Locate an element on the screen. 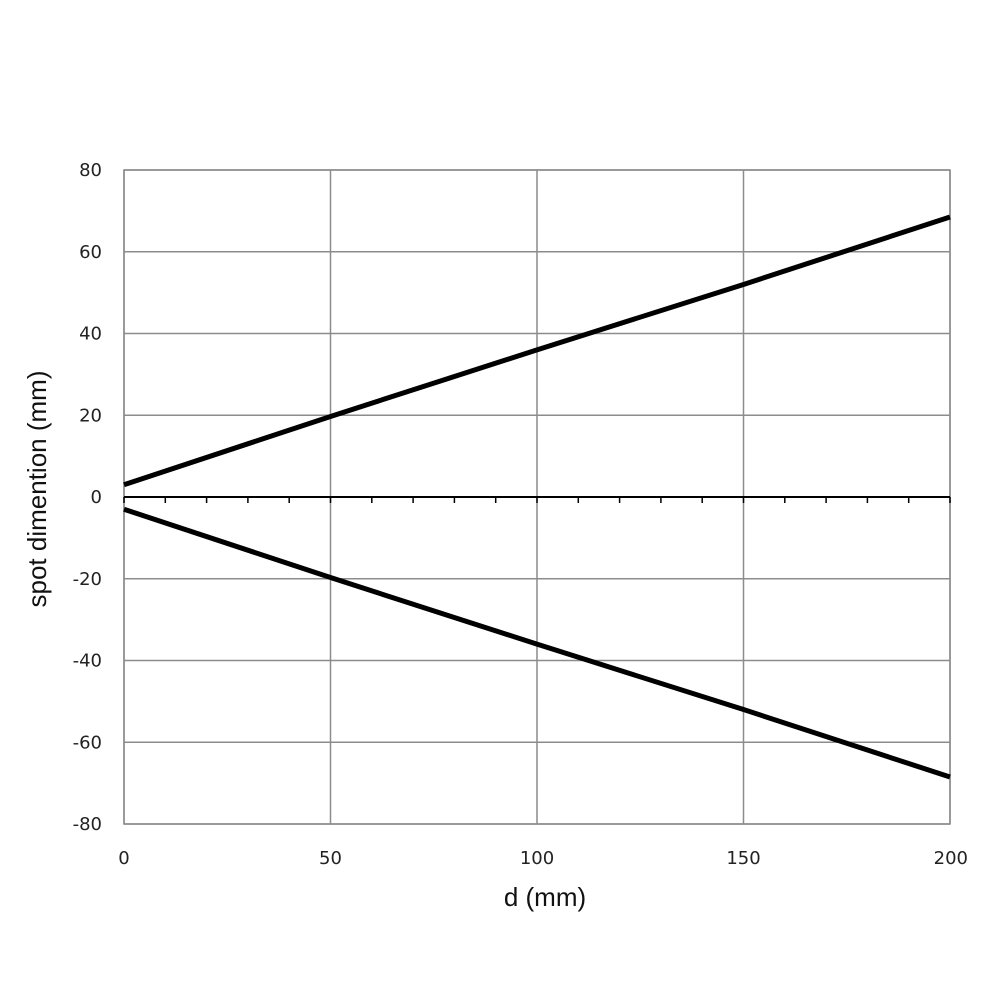 This screenshot has width=1000, height=1000. y-tick-label: 40 is located at coordinates (90, 334).